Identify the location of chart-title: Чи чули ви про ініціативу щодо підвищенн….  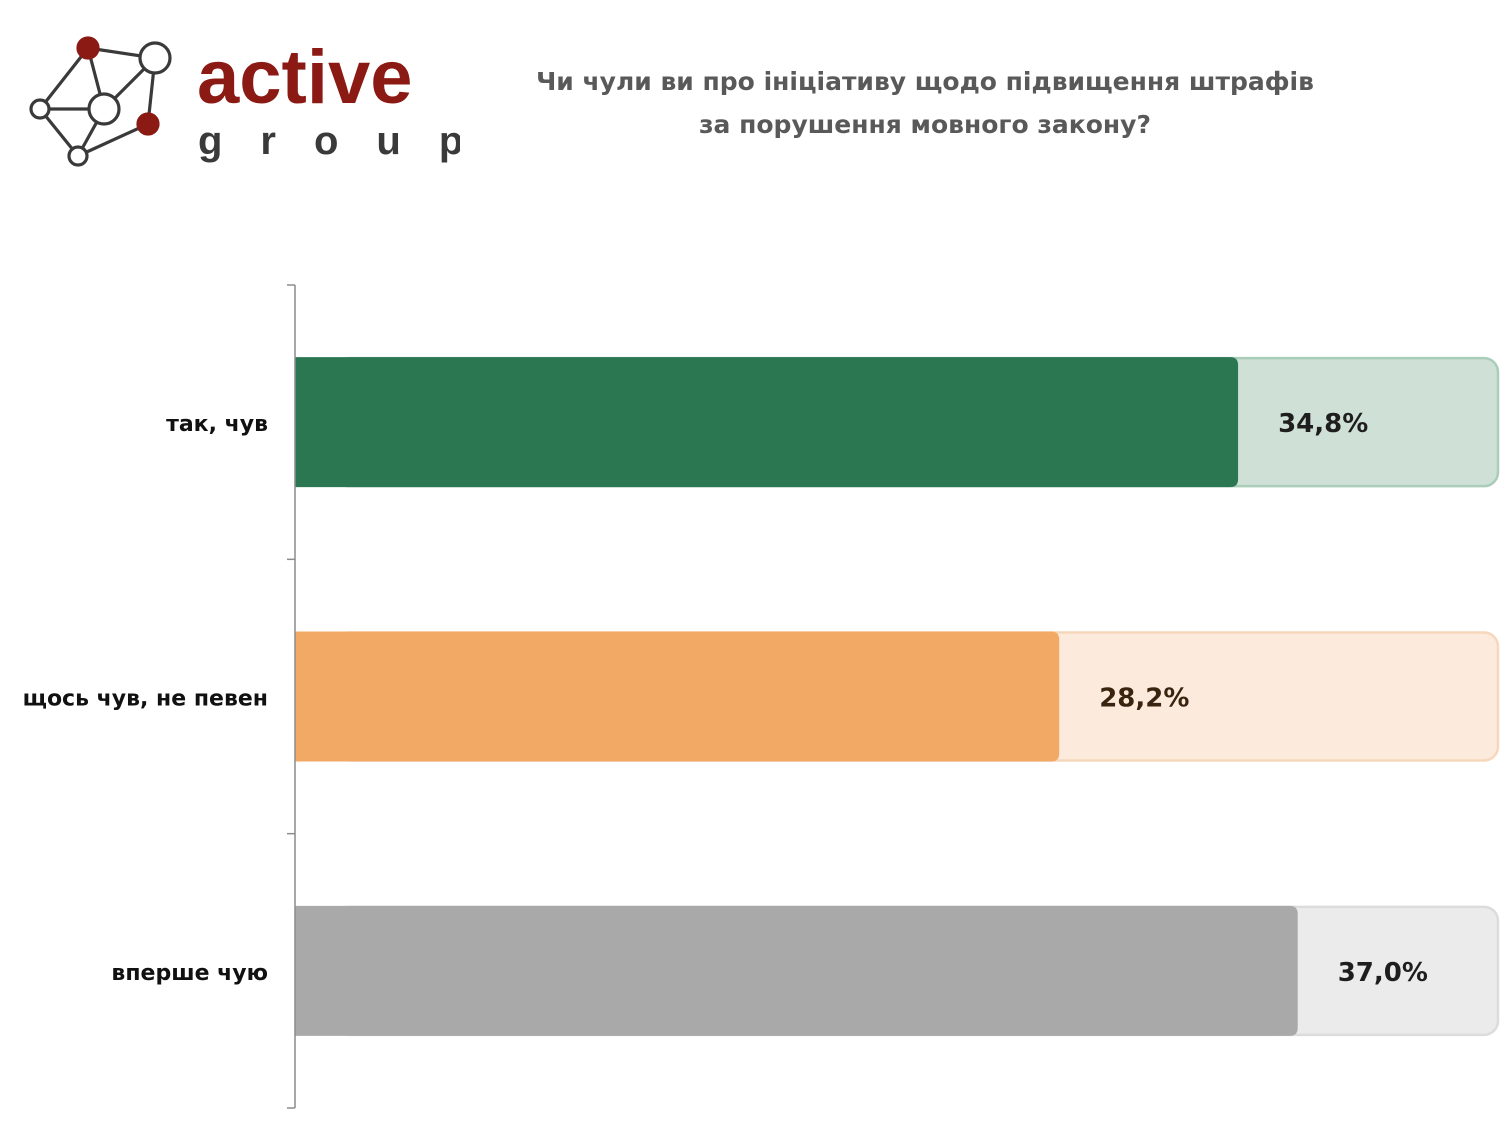
(925, 103).